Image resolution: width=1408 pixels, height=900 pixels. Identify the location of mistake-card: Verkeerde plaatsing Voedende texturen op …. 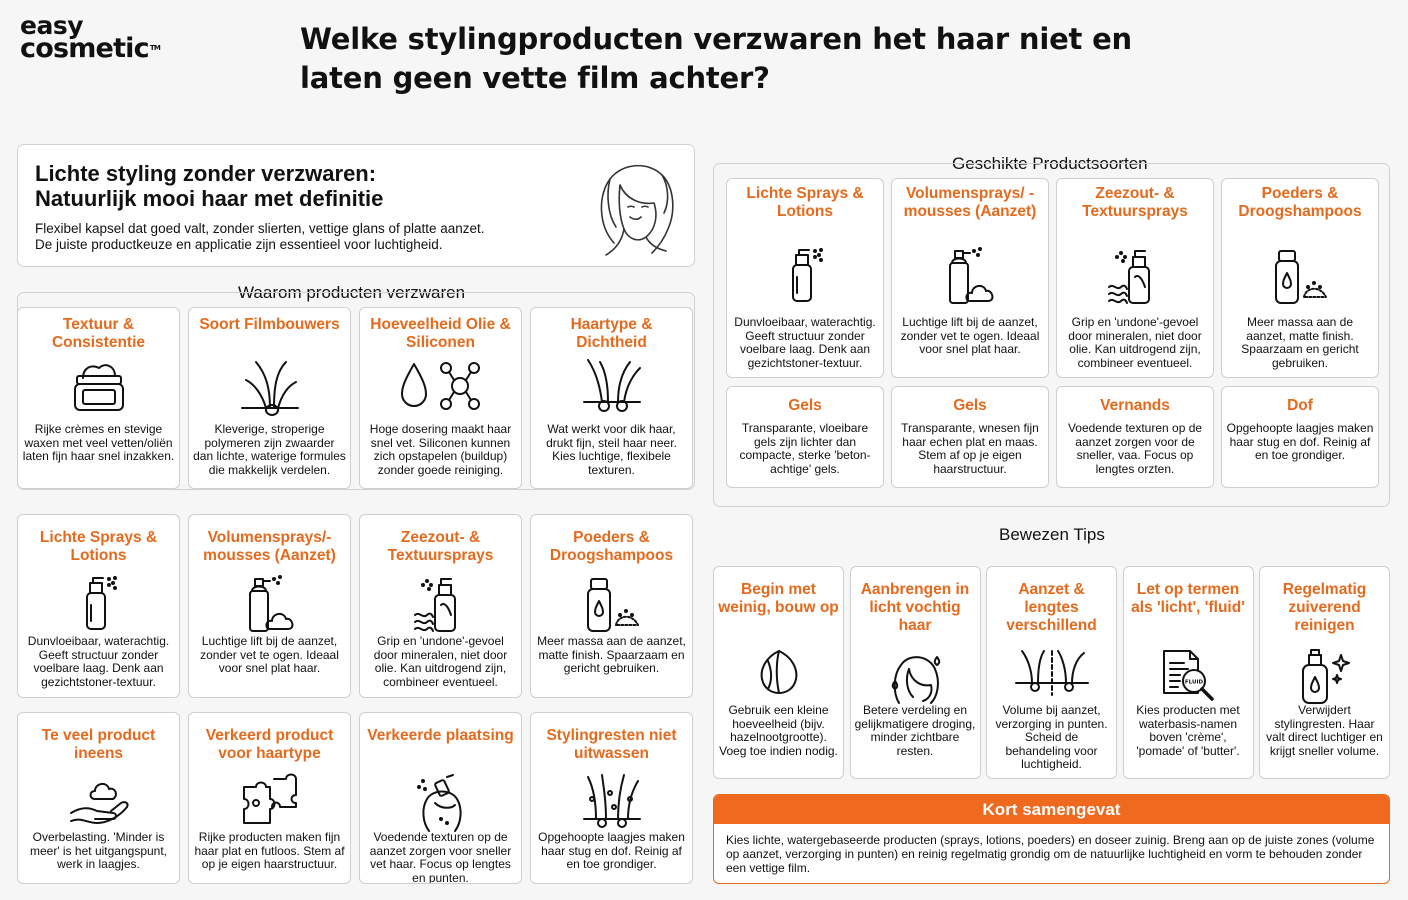
(440, 798).